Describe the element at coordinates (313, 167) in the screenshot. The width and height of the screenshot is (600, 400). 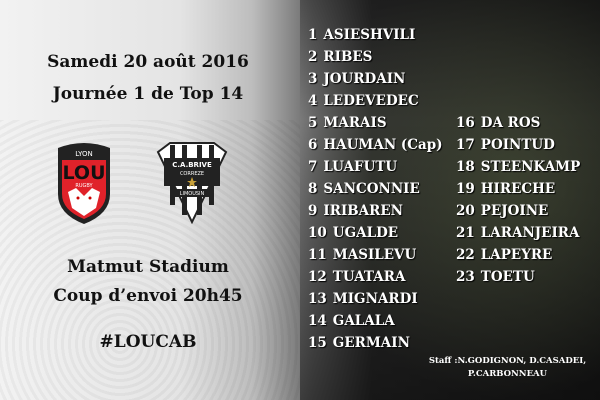
I see `player-number: 7` at that location.